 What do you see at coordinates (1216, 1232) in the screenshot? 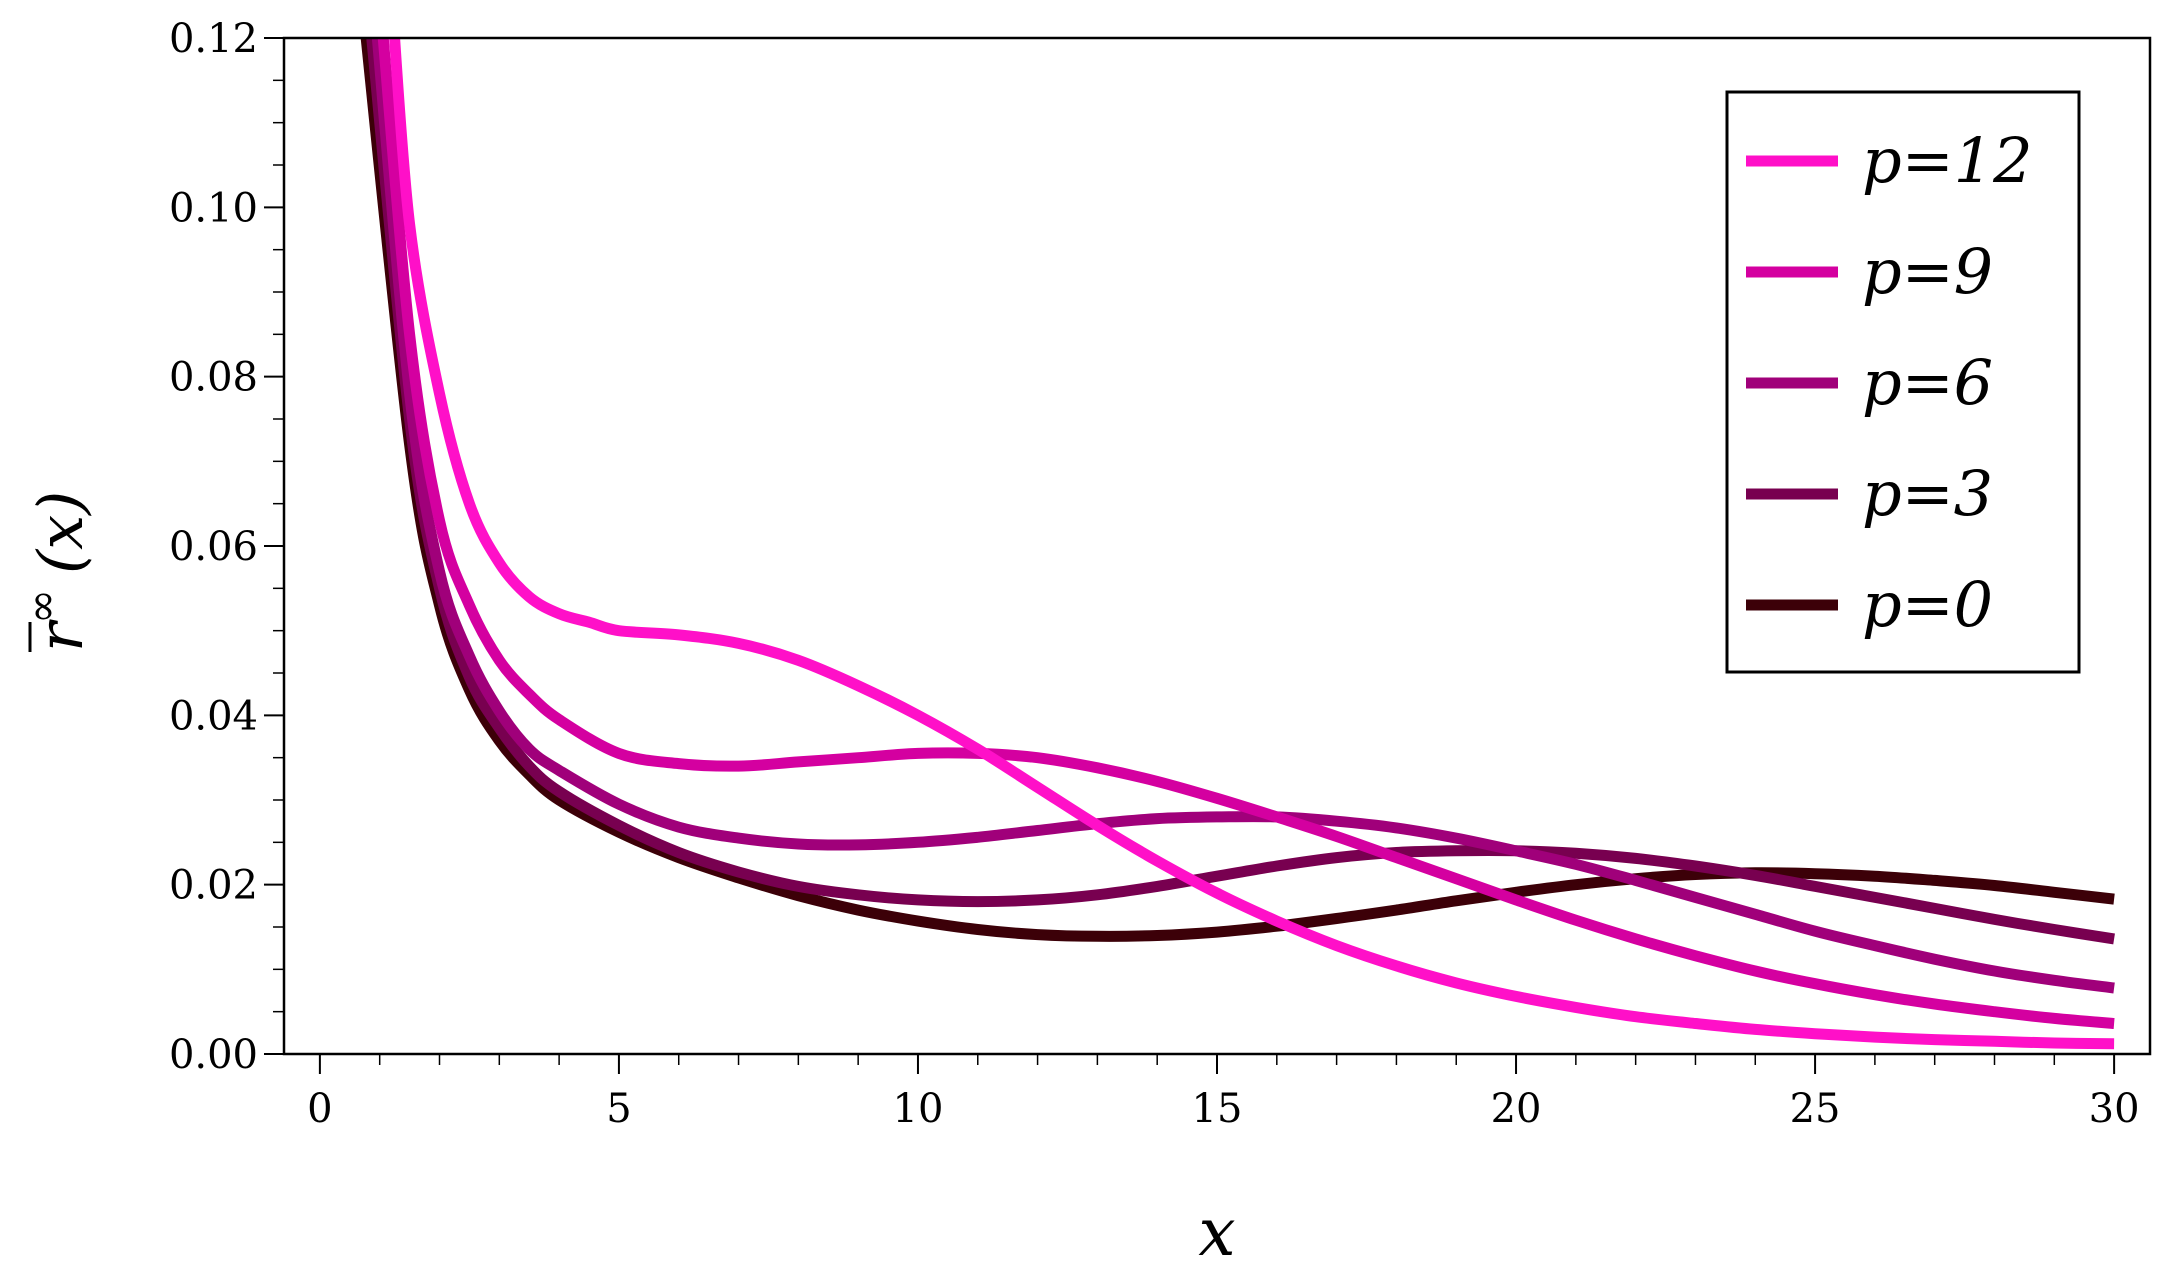
I see `x-axis-title: x` at bounding box center [1216, 1232].